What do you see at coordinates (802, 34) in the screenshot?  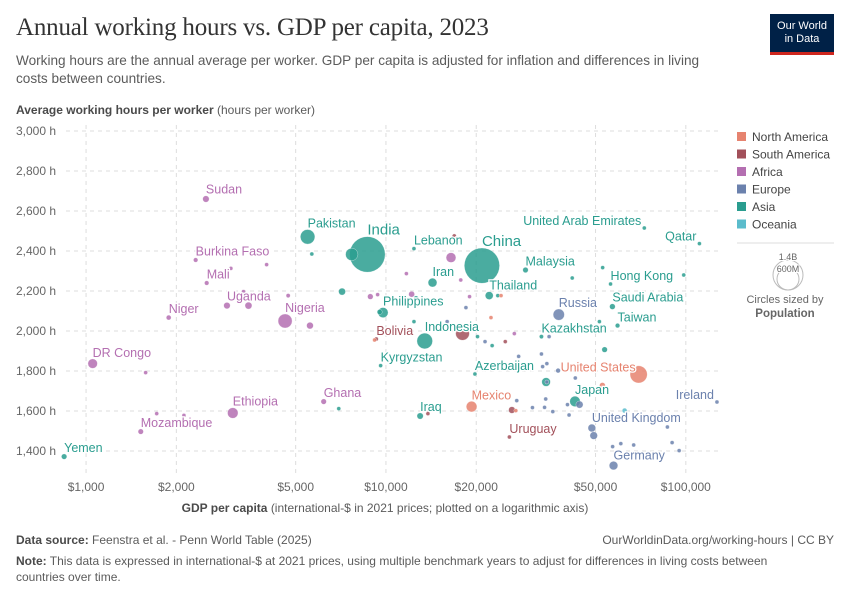 I see `owid-logo: Our World in Data` at bounding box center [802, 34].